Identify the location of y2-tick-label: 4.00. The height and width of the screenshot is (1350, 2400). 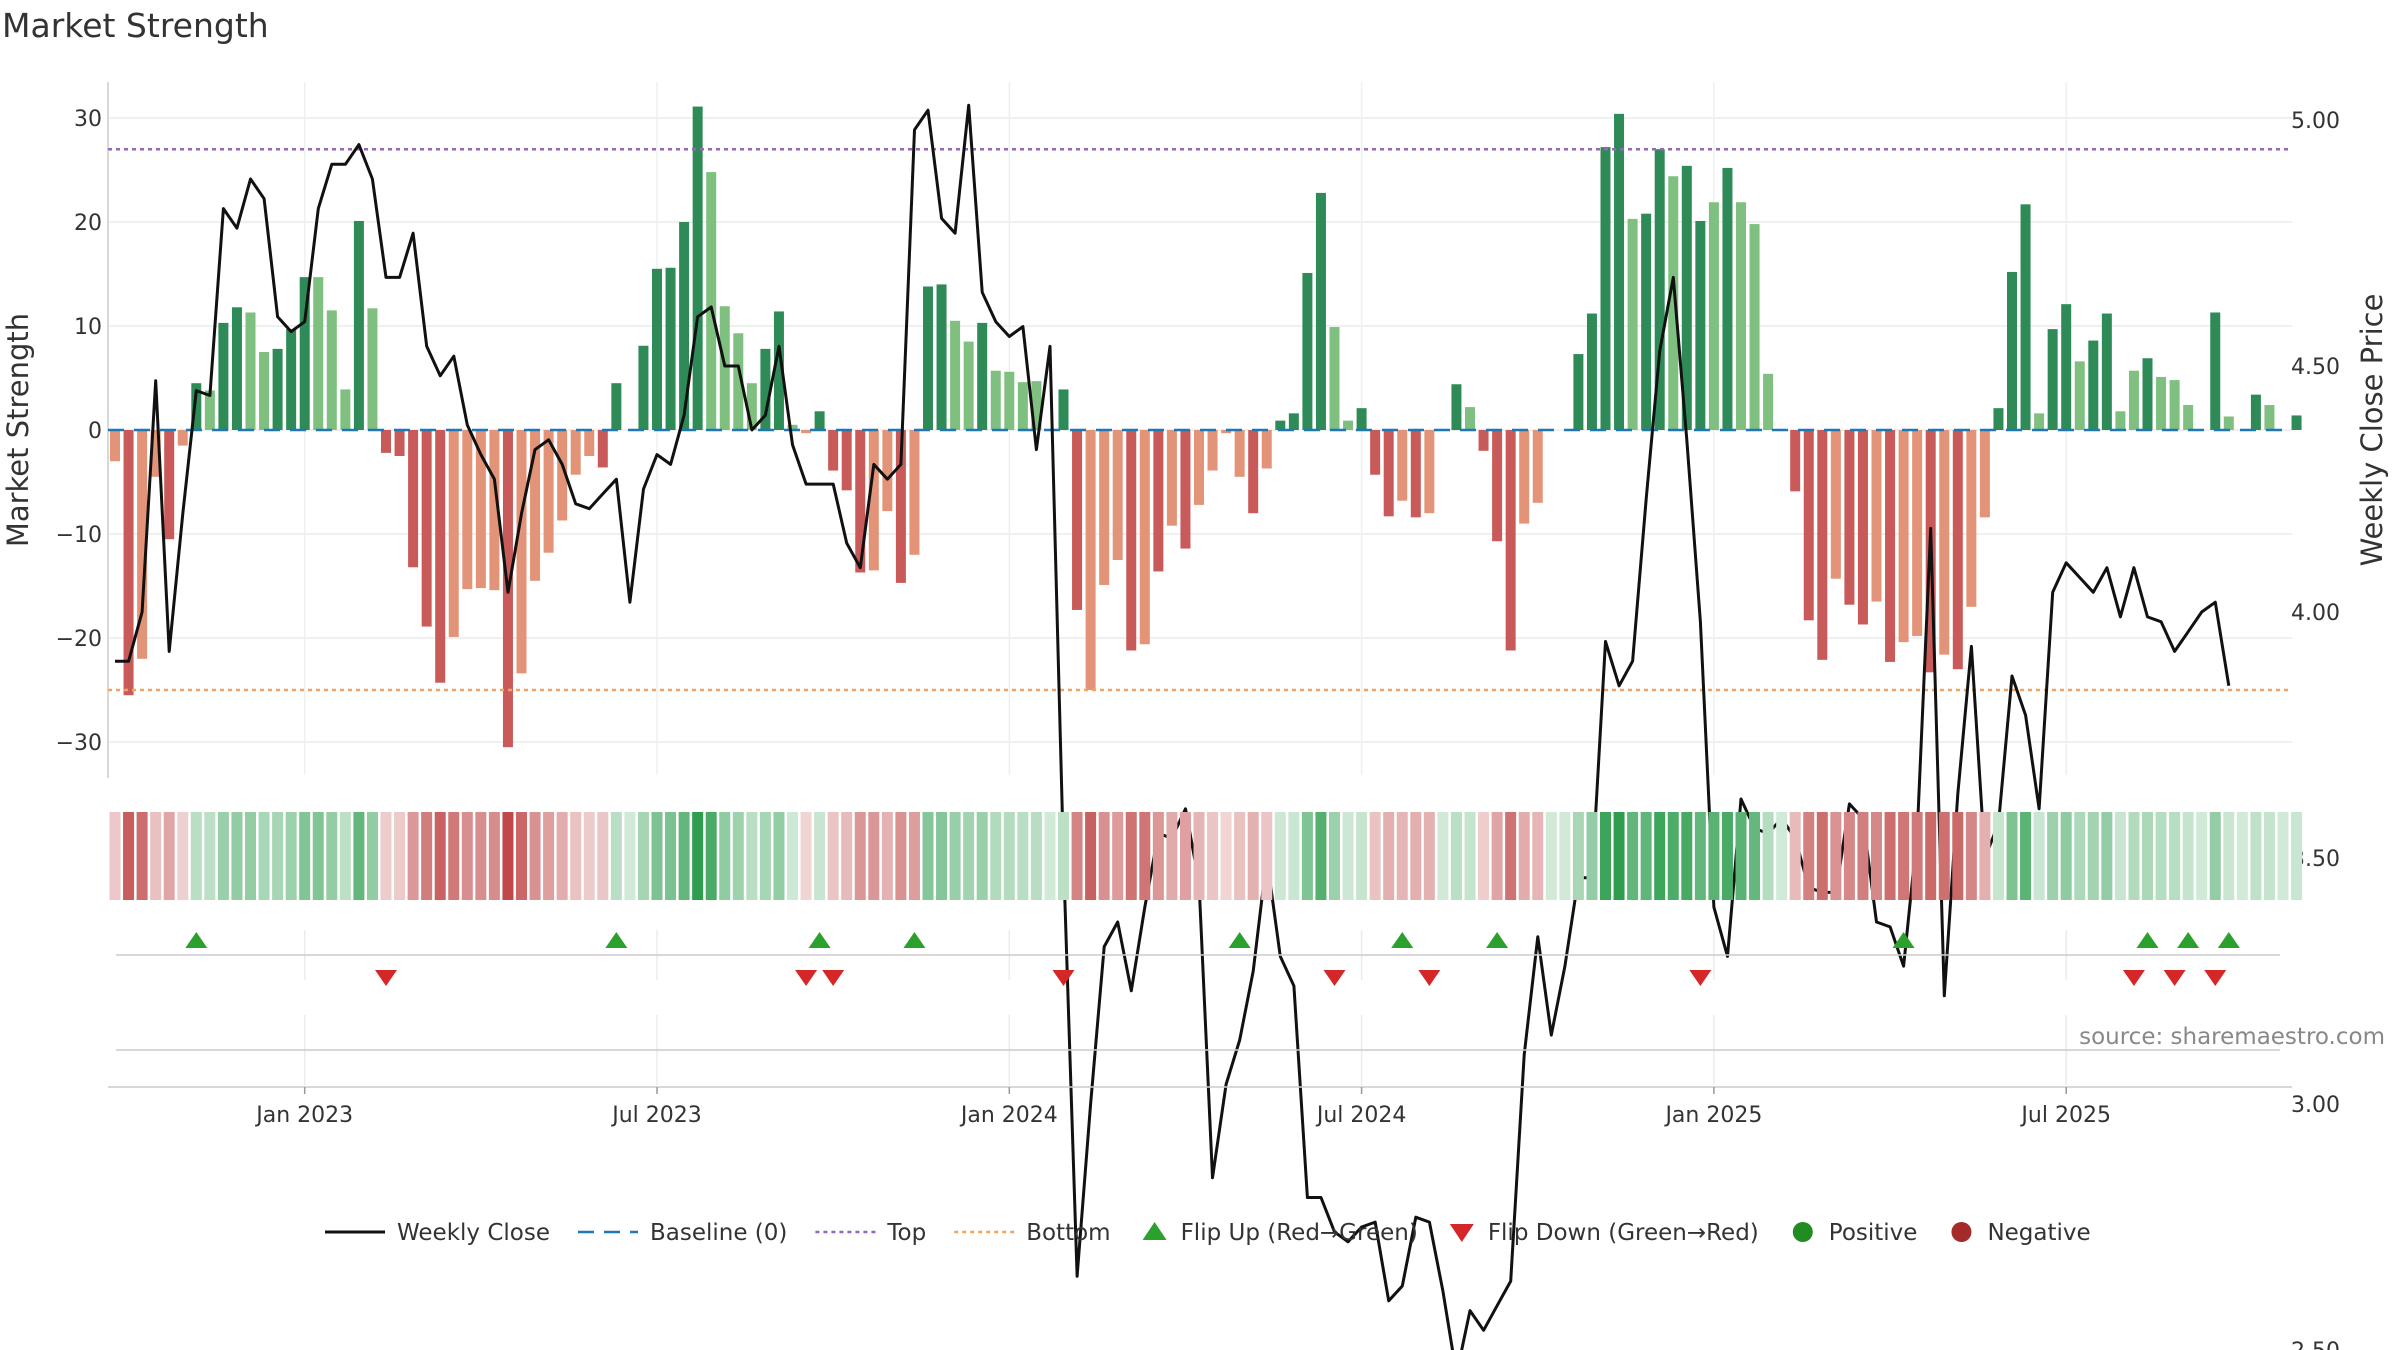
(2315, 613).